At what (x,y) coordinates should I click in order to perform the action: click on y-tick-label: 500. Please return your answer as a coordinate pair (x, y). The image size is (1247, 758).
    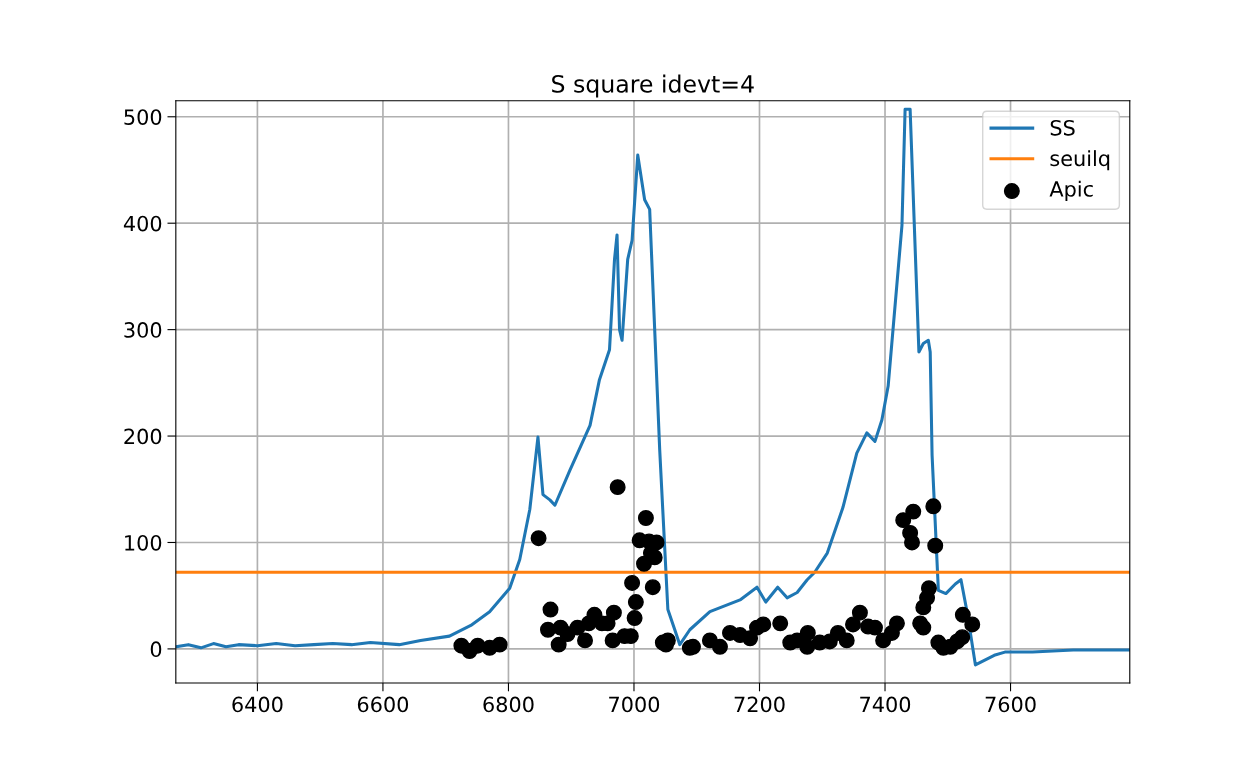
    Looking at the image, I should click on (143, 117).